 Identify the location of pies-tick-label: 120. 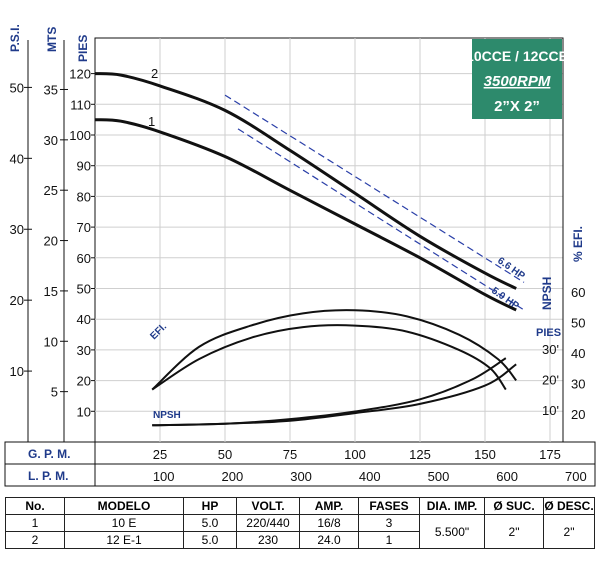
(80, 74).